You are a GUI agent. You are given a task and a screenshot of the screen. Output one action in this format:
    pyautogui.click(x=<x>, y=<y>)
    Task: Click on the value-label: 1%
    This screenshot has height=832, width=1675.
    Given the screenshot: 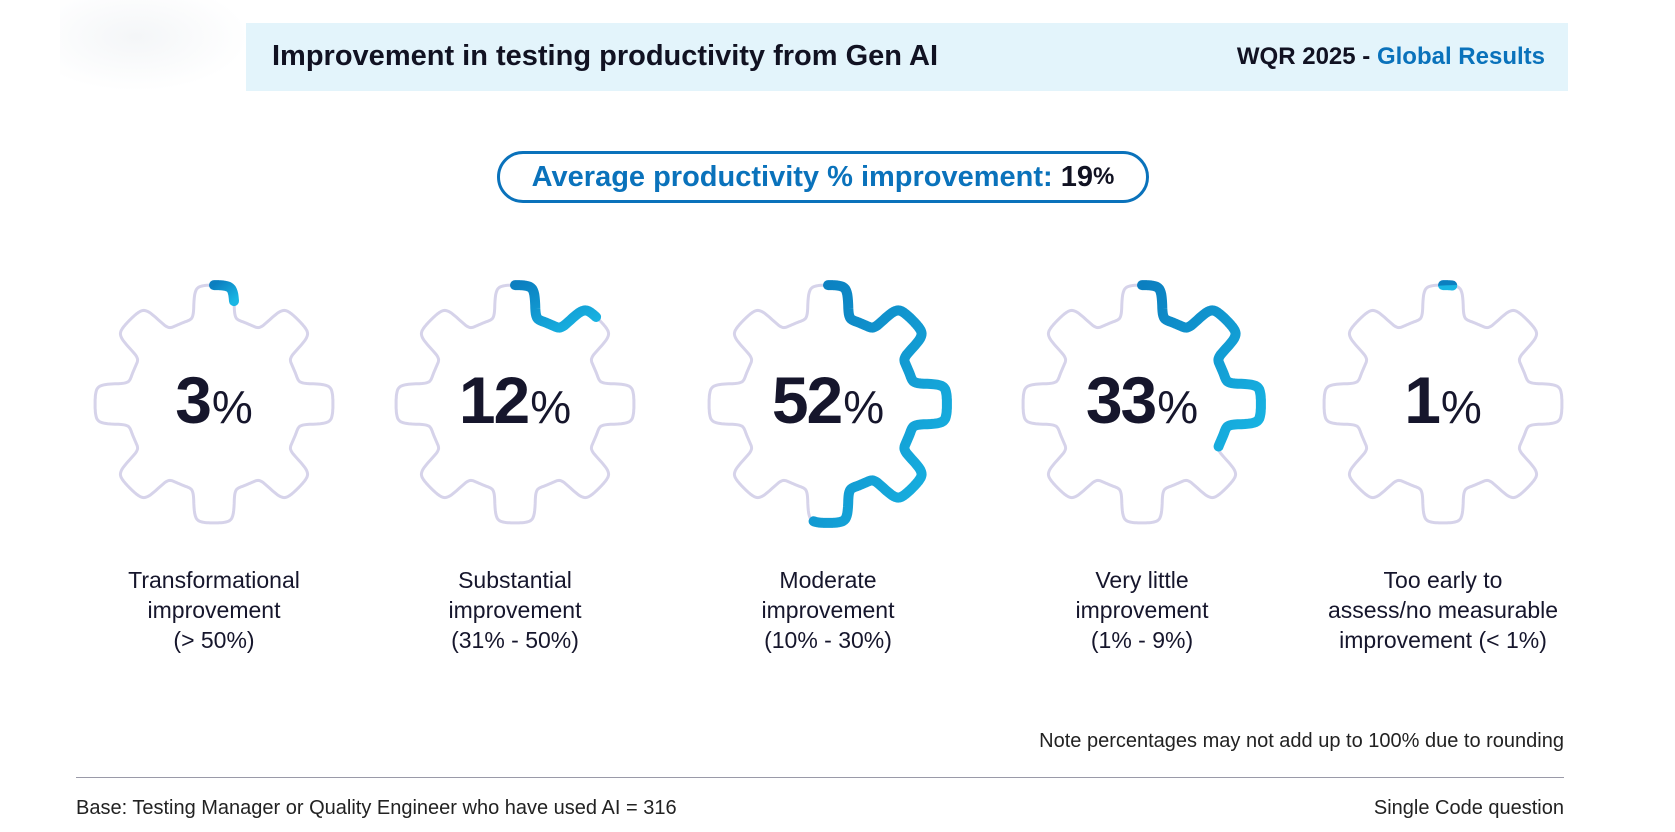 What is the action you would take?
    pyautogui.click(x=1443, y=400)
    